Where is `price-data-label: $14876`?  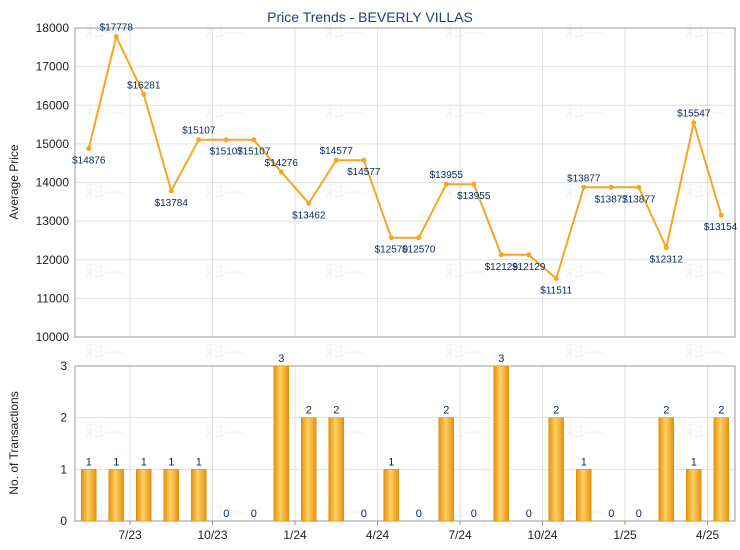
price-data-label: $14876 is located at coordinates (89, 161).